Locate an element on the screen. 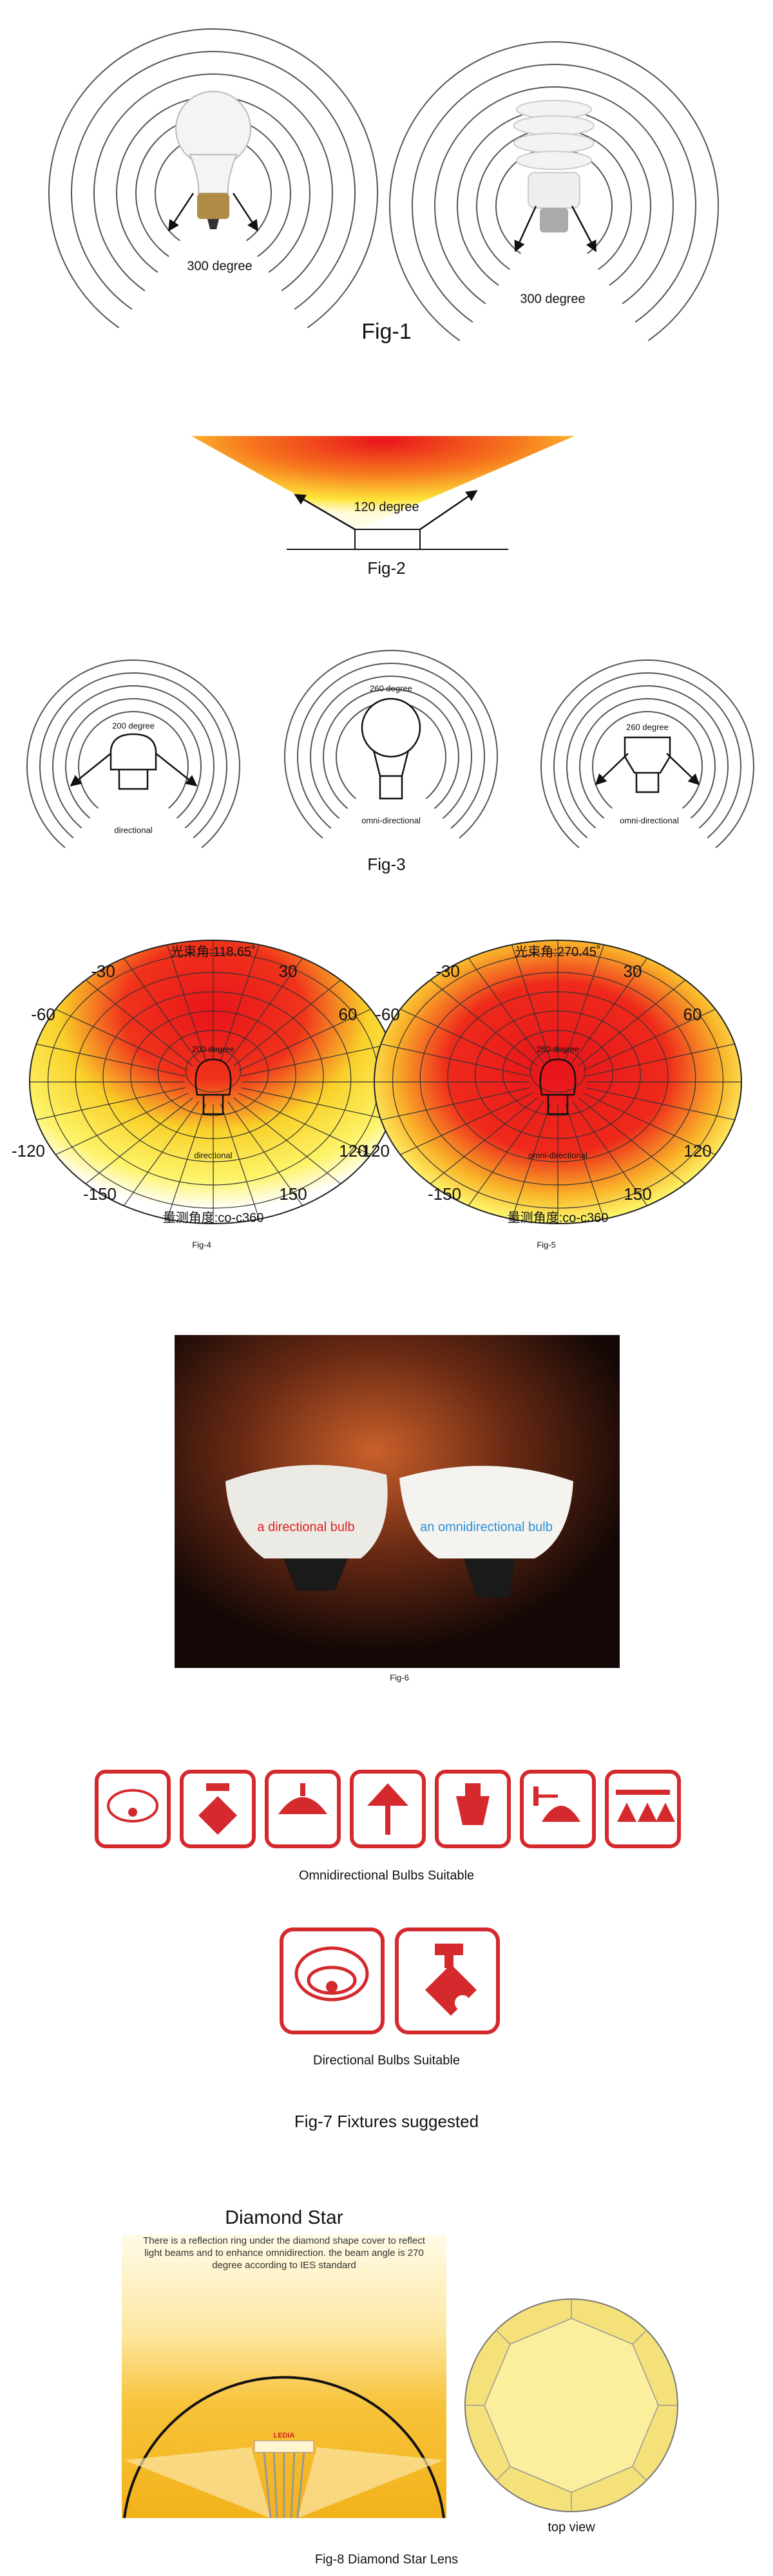 The width and height of the screenshot is (773, 2576). degree-label: 120 degree is located at coordinates (386, 507).